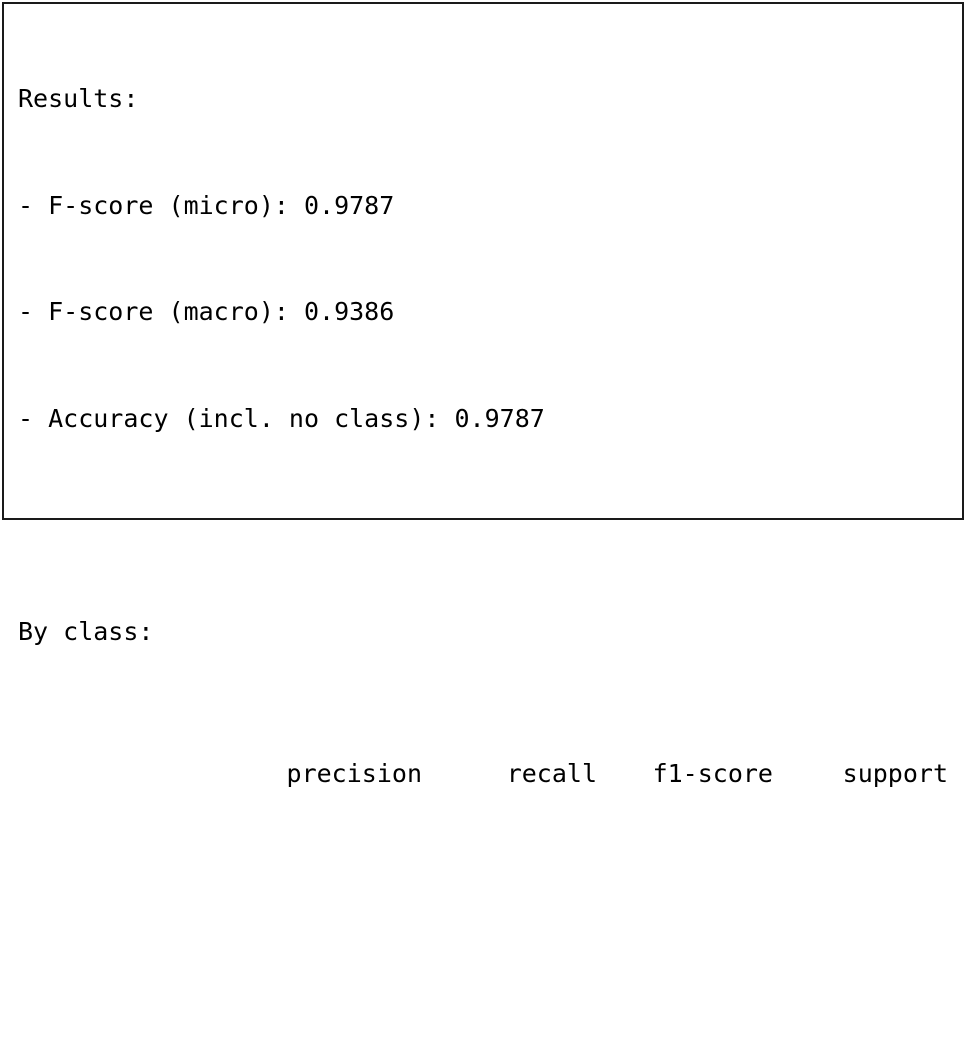  I want to click on f-score-micro-line: - F-score (micro): 0.9787, so click(483, 206).